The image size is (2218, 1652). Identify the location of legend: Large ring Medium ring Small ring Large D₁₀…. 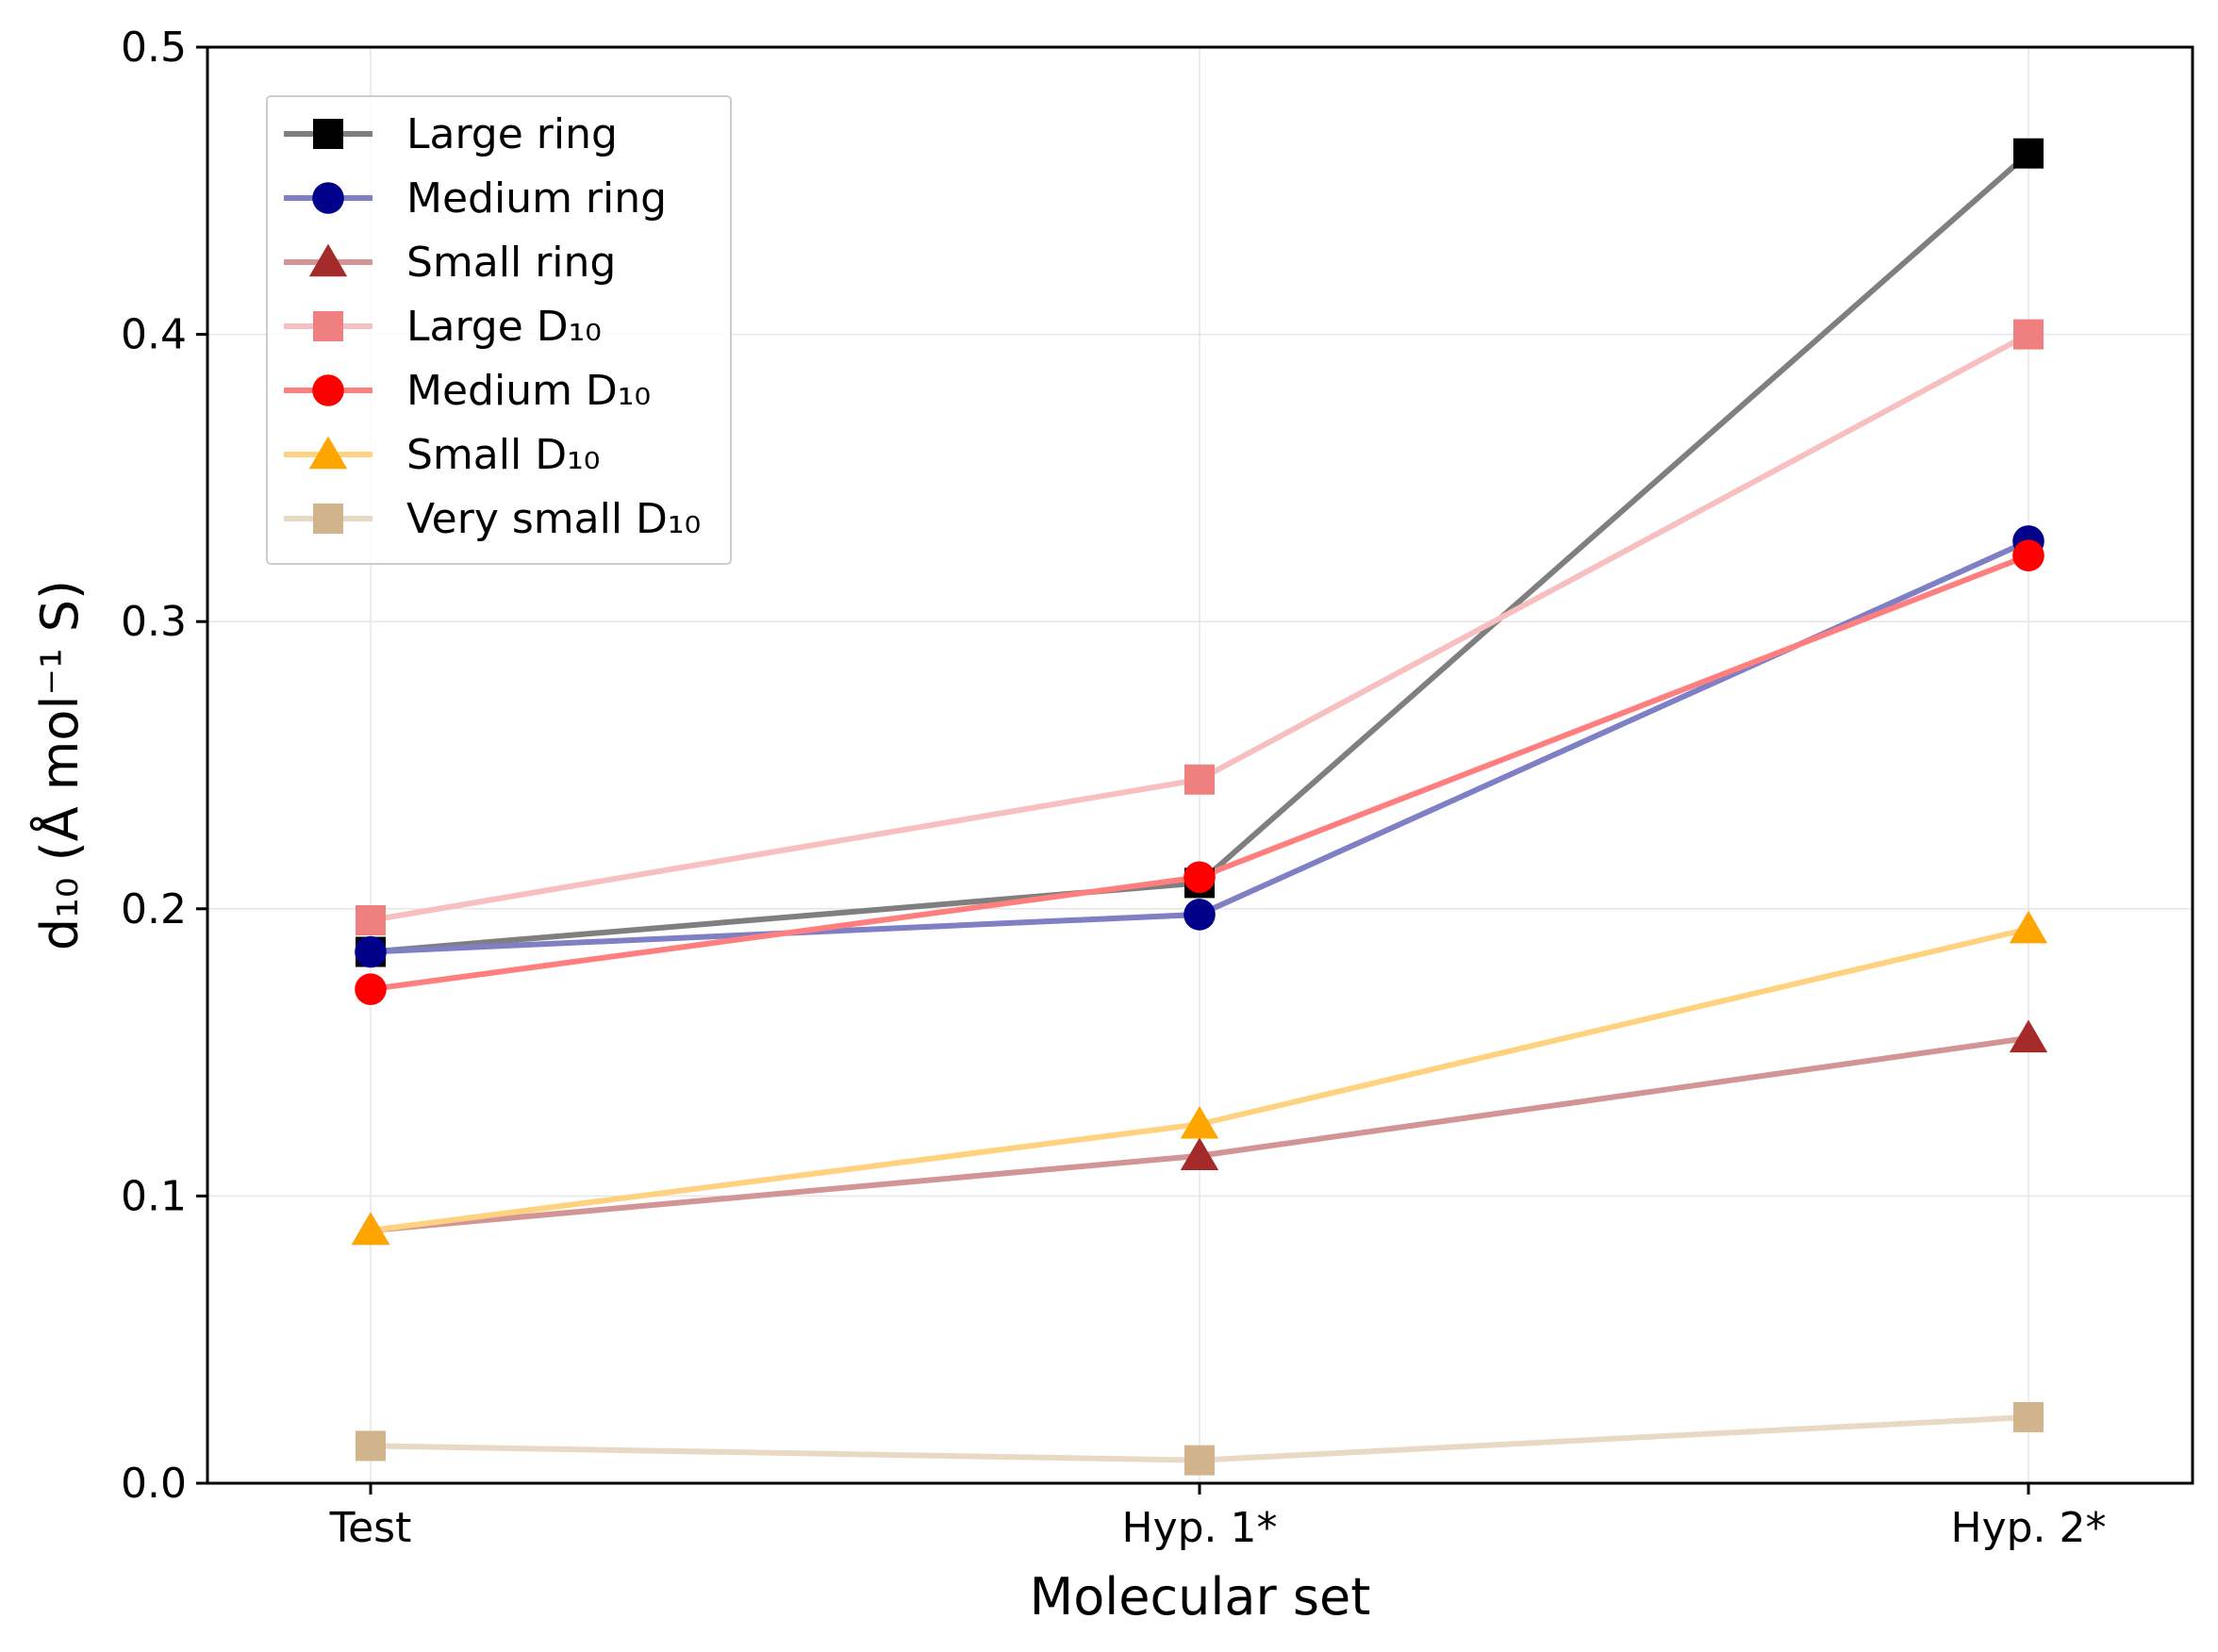
(499, 330).